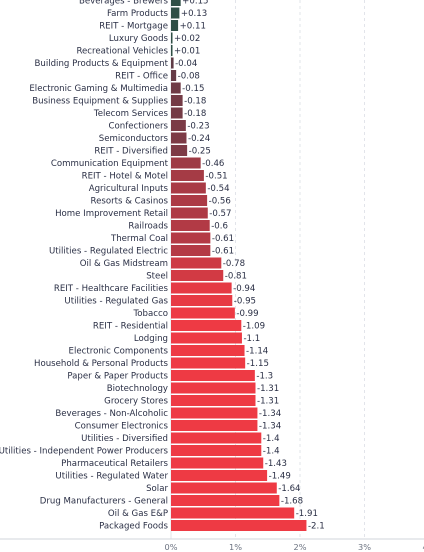 The height and width of the screenshot is (552, 424). What do you see at coordinates (138, 14) in the screenshot?
I see `category-label: Farm Products` at bounding box center [138, 14].